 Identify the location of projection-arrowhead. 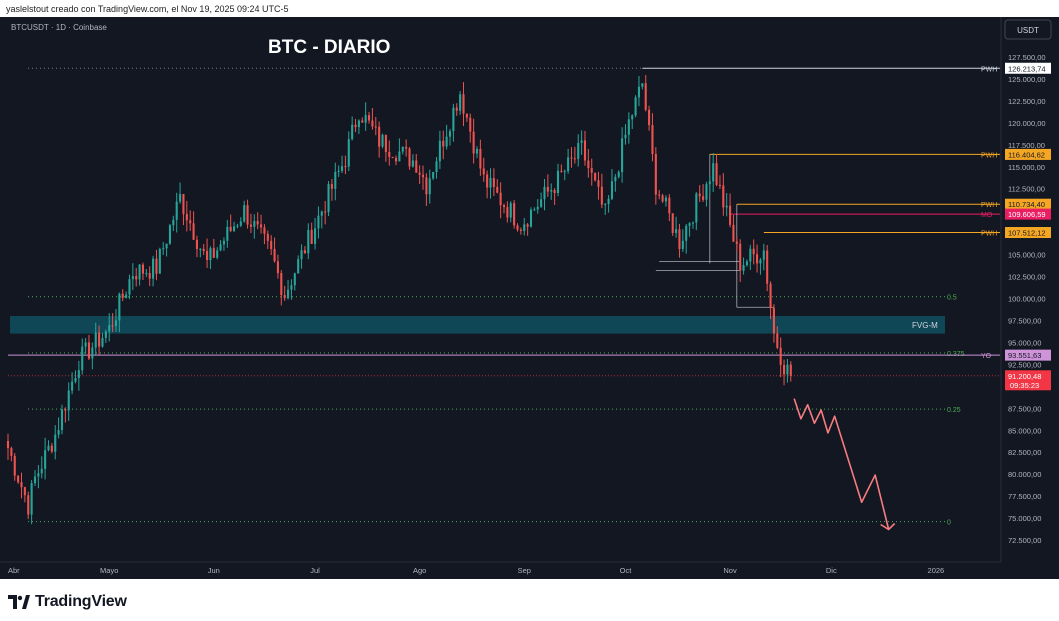
(888, 526).